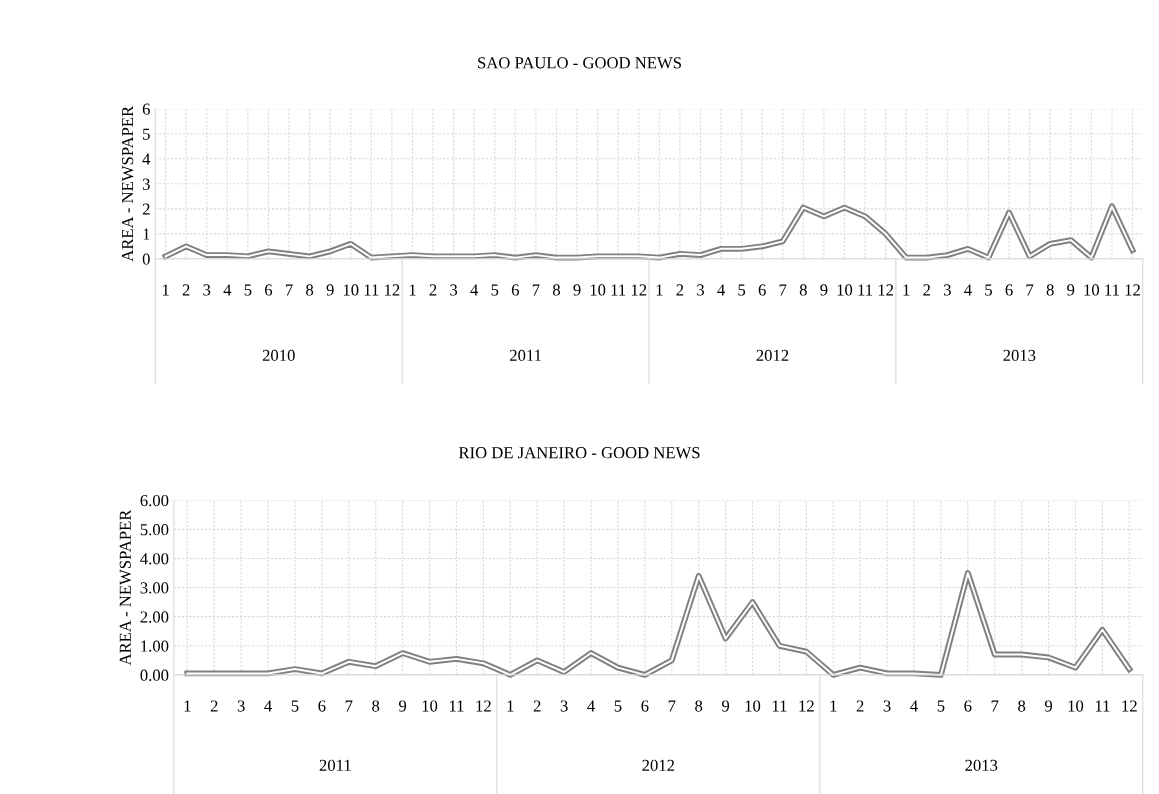 This screenshot has width=1159, height=794. Describe the element at coordinates (154, 588) in the screenshot. I see `y-tick-label: 3.00` at that location.